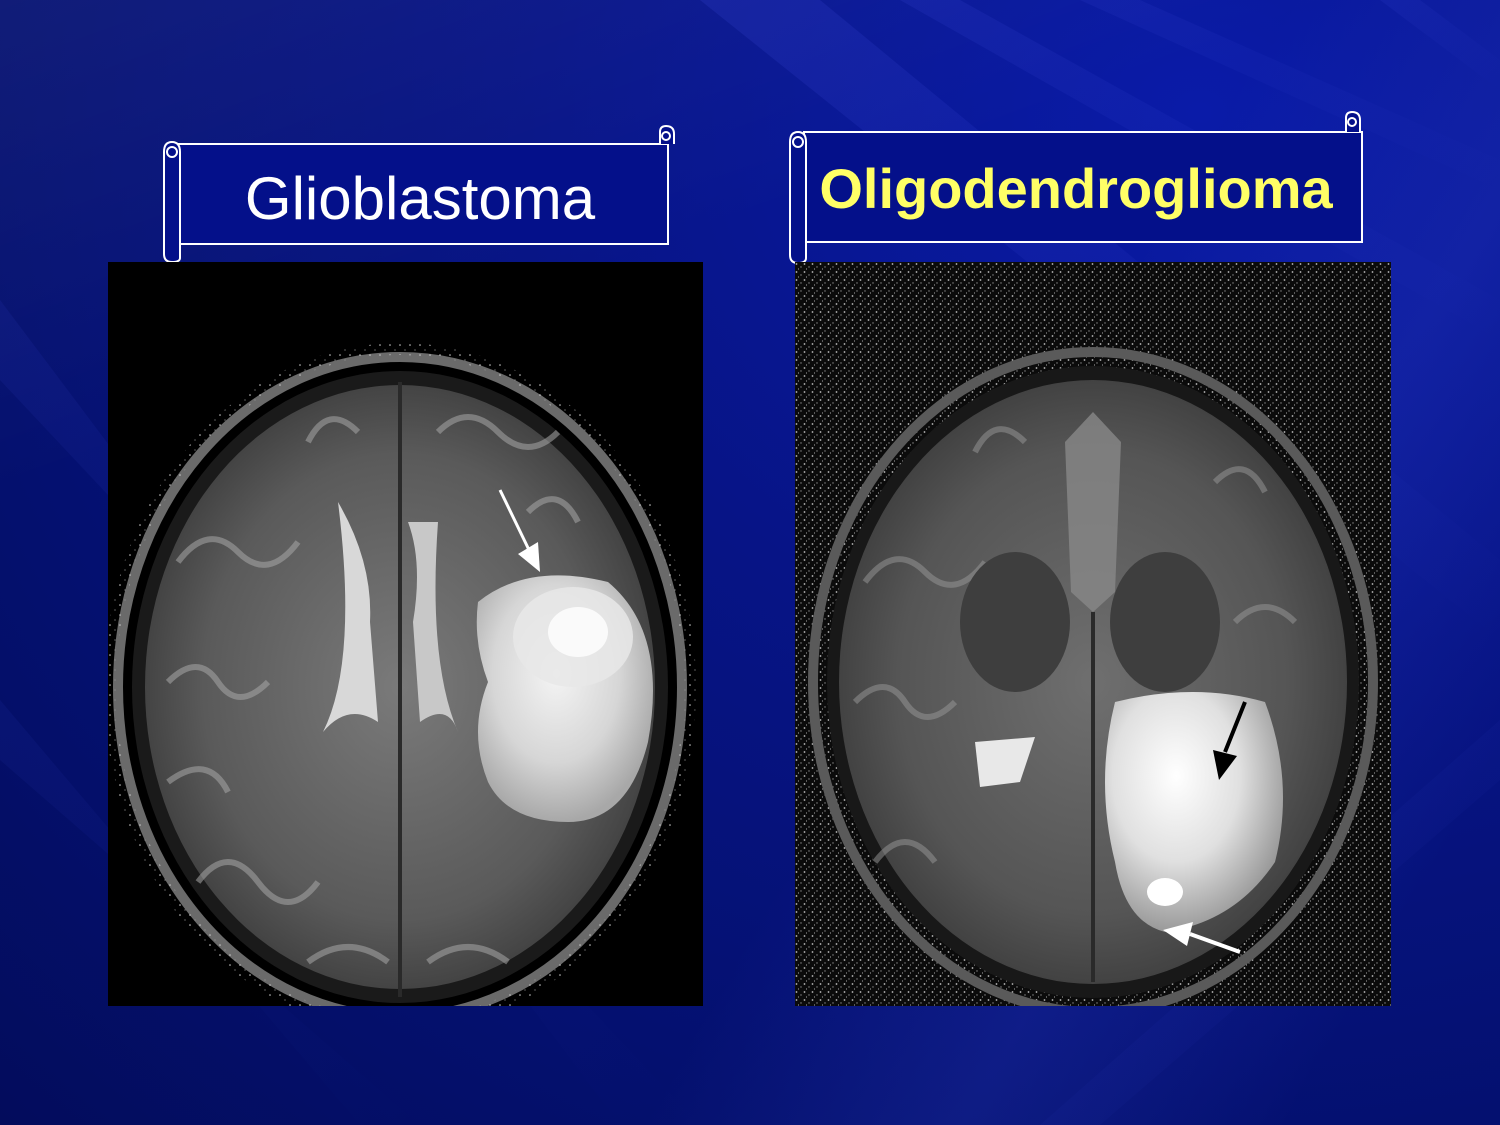  I want to click on panel-label-glioblastoma: Glioblastoma, so click(420, 198).